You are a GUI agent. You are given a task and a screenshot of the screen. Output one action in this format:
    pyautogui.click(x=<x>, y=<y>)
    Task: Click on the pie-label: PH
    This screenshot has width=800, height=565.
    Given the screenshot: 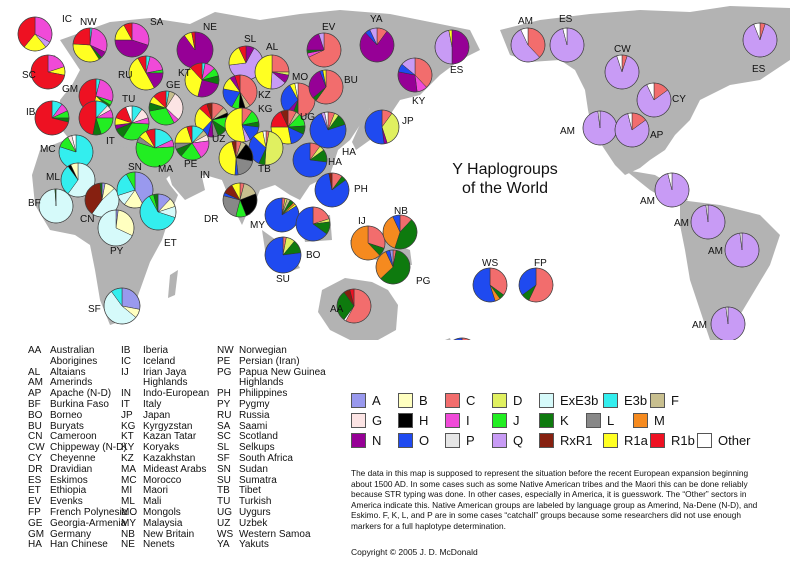 What is the action you would take?
    pyautogui.click(x=361, y=189)
    